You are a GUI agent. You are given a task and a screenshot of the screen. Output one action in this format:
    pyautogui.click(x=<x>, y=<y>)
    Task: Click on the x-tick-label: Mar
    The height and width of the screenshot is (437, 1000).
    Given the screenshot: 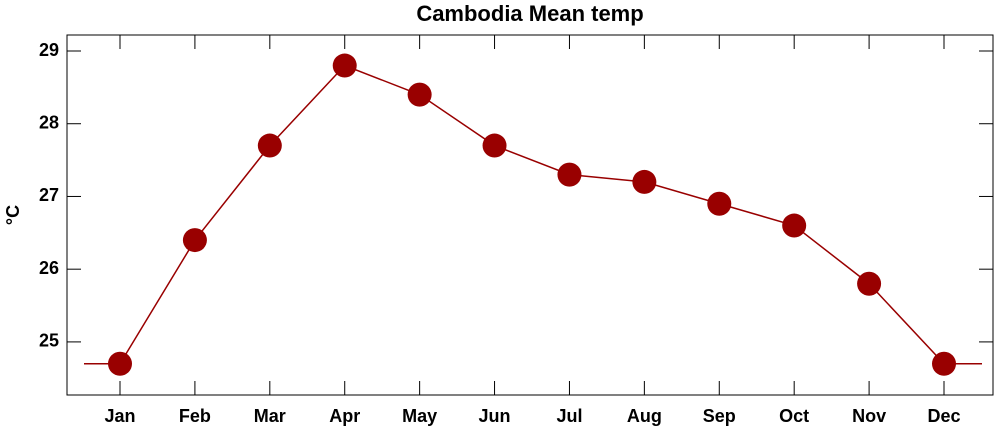 What is the action you would take?
    pyautogui.click(x=270, y=416)
    